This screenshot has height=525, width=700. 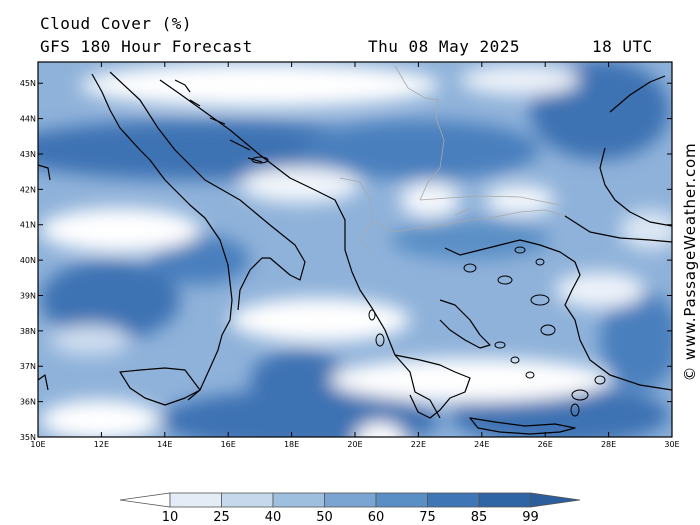 What do you see at coordinates (28, 189) in the screenshot?
I see `lat-label: 42N` at bounding box center [28, 189].